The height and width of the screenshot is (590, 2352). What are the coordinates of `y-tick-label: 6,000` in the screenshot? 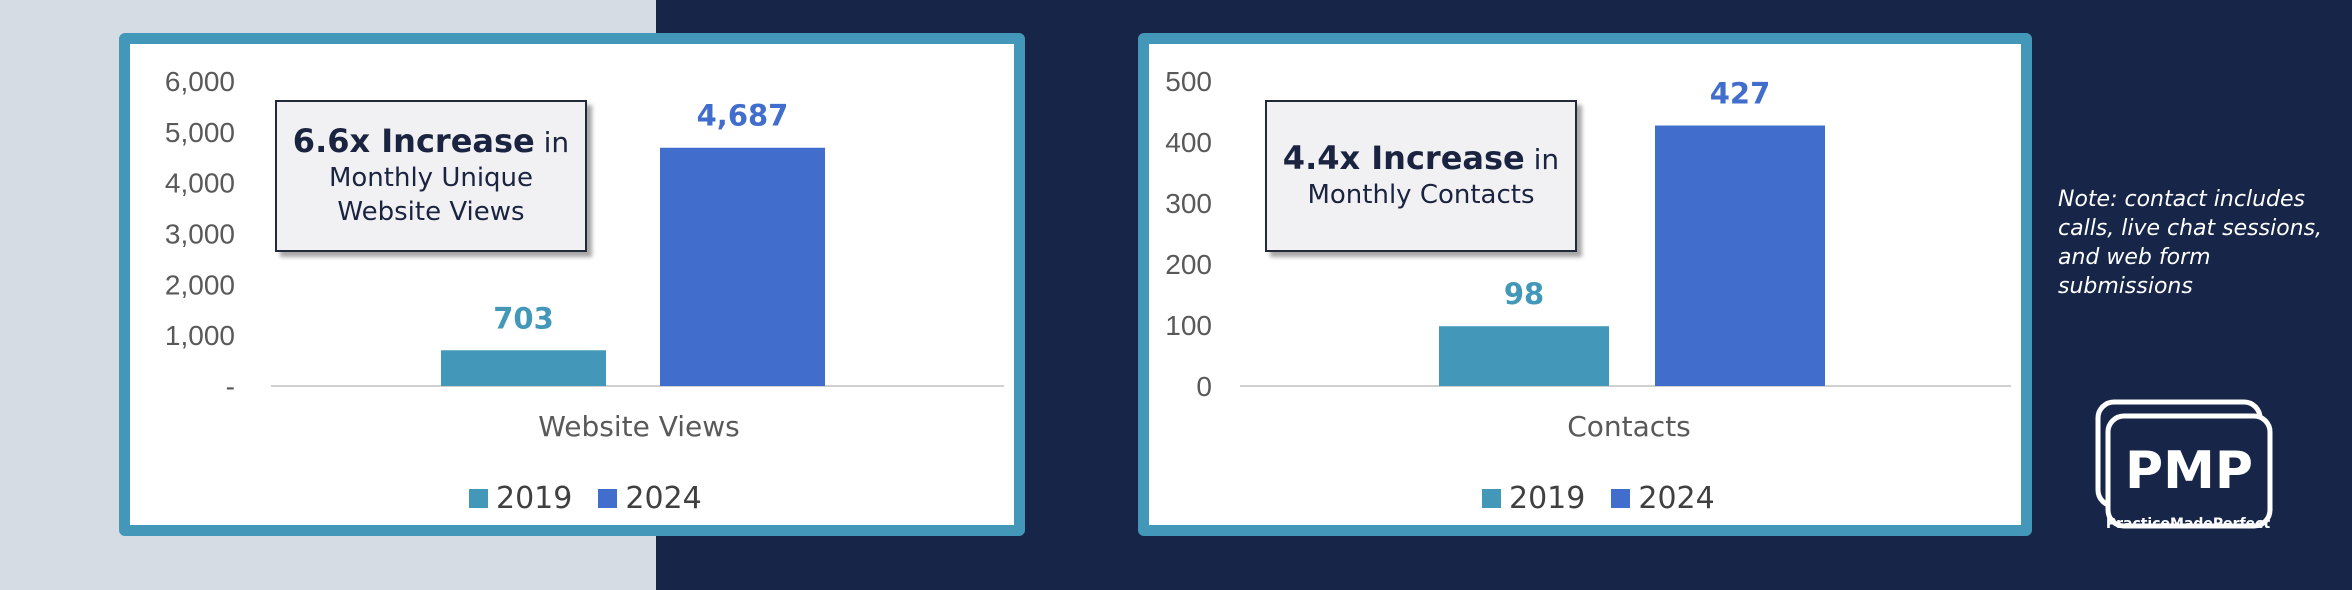 It's located at (200, 81).